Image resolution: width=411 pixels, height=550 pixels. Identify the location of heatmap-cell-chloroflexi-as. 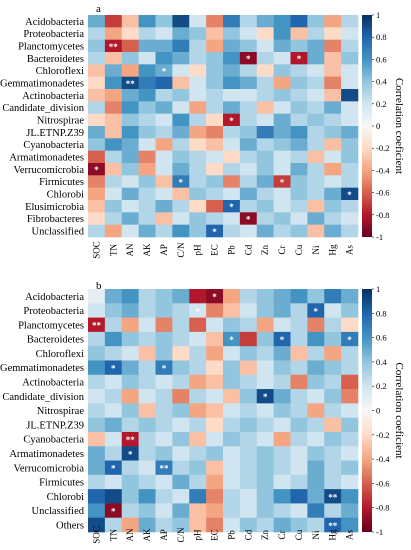
(350, 353).